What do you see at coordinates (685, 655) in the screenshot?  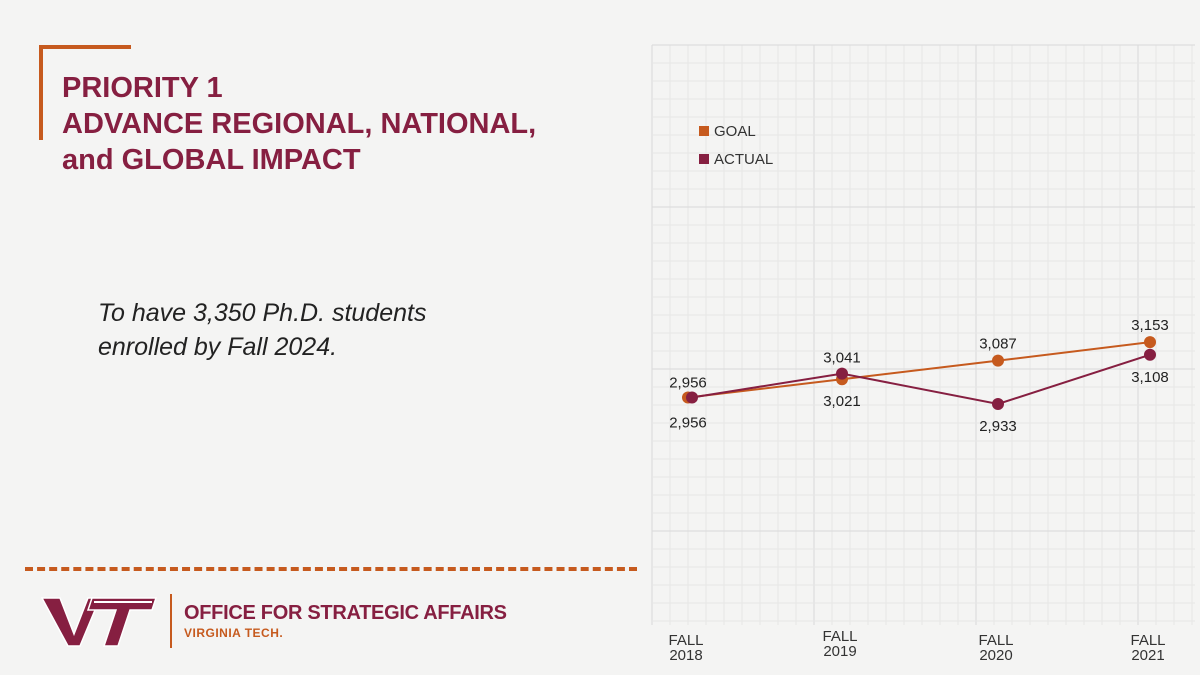 I see `x-tick-label-0-1: 2018` at bounding box center [685, 655].